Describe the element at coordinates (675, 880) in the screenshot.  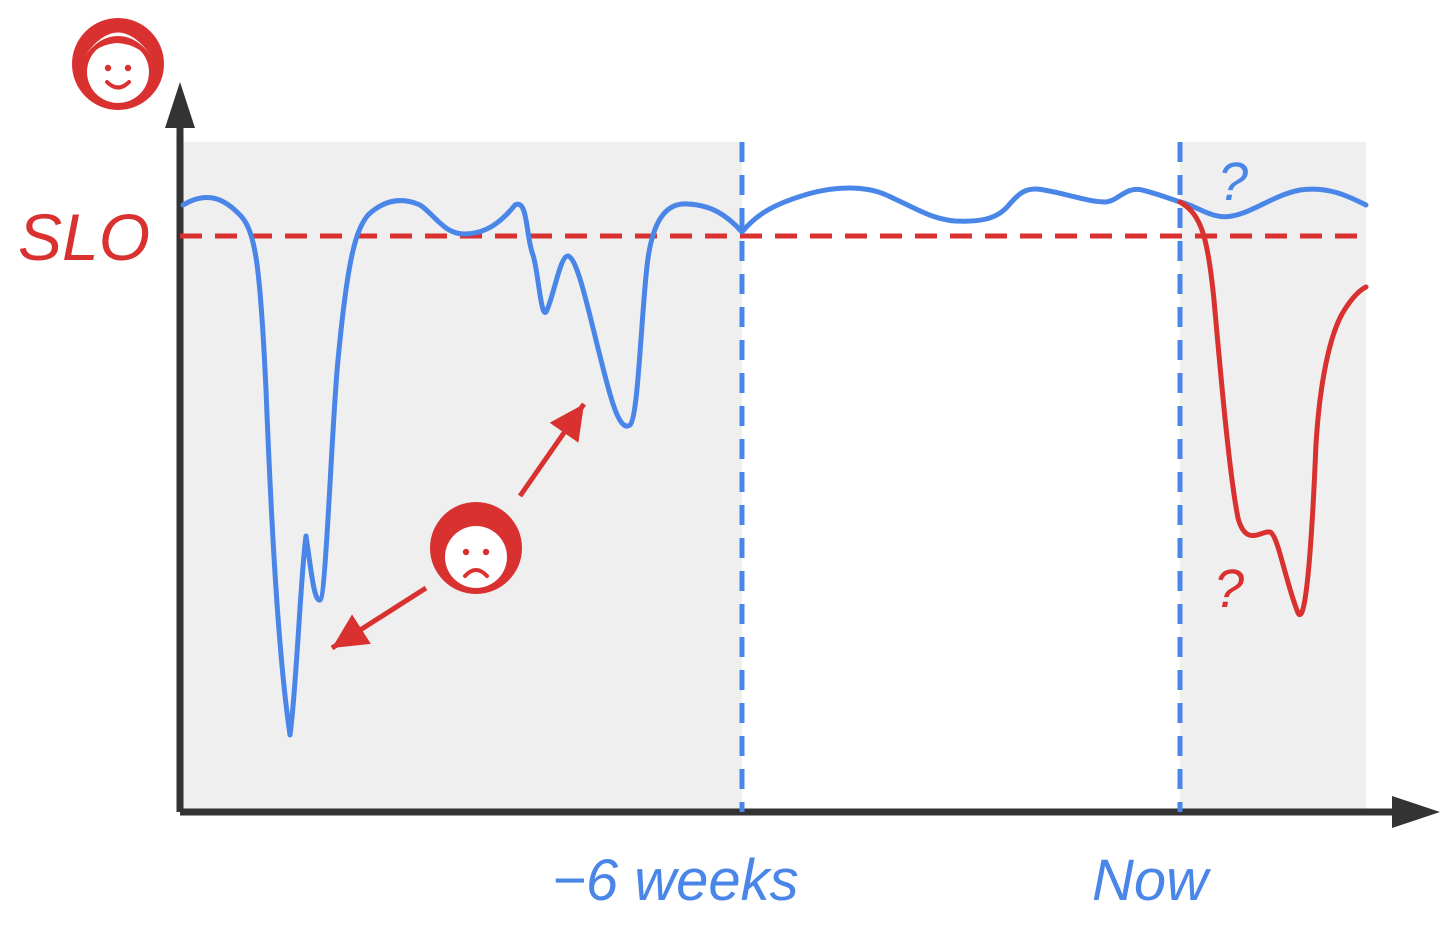
I see `six-weeks-label: −6 weeks` at that location.